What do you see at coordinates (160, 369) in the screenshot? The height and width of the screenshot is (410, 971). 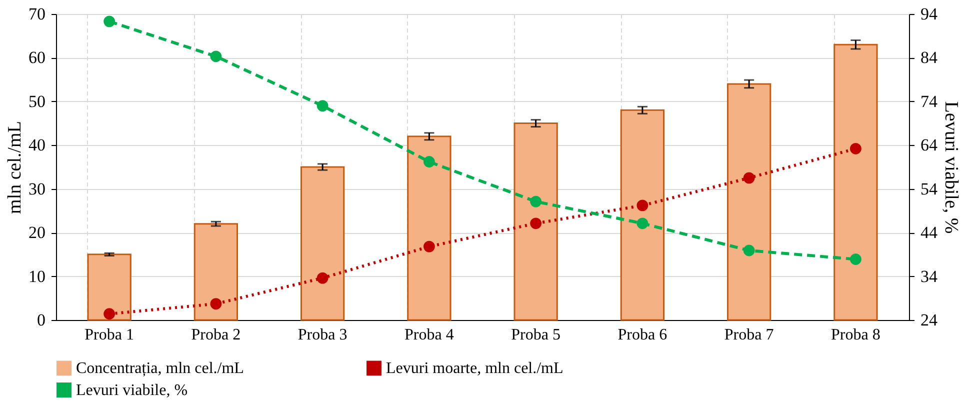 I see `legend-label: Concentrația, mln cel./mL` at bounding box center [160, 369].